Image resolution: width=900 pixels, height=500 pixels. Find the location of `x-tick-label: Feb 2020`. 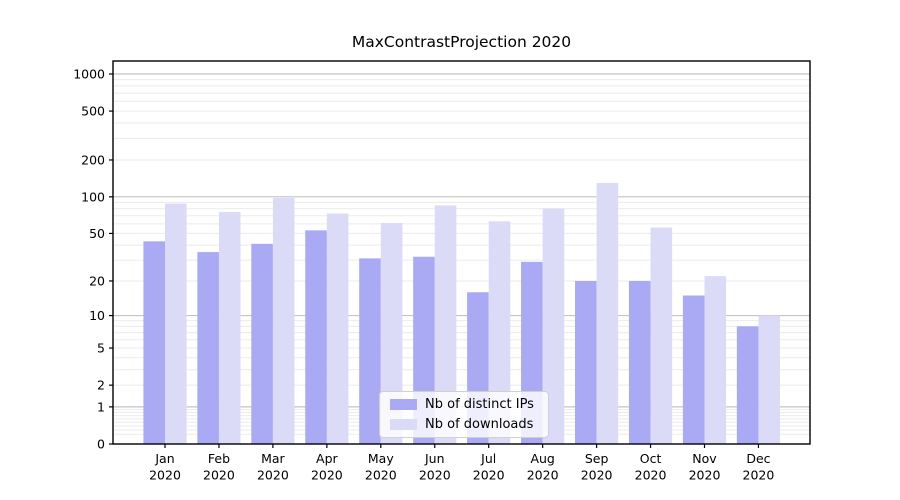

x-tick-label: Feb 2020 is located at coordinates (219, 467).